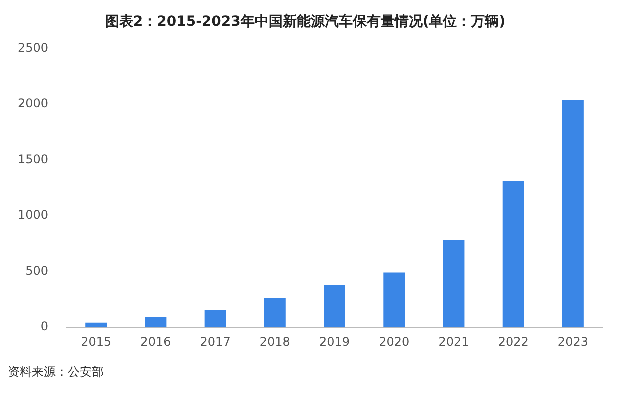 Image resolution: width=625 pixels, height=397 pixels. Describe the element at coordinates (305, 21) in the screenshot. I see `chart-title: 图表2：2015-2023年中国新能源汽车保有量情况(单位：万辆)` at that location.